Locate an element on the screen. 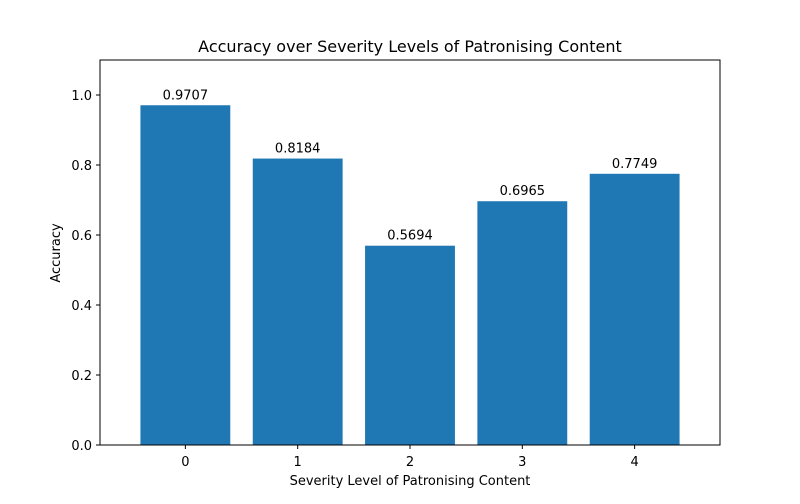  y-tick-label-3: 0.6 is located at coordinates (81, 236).